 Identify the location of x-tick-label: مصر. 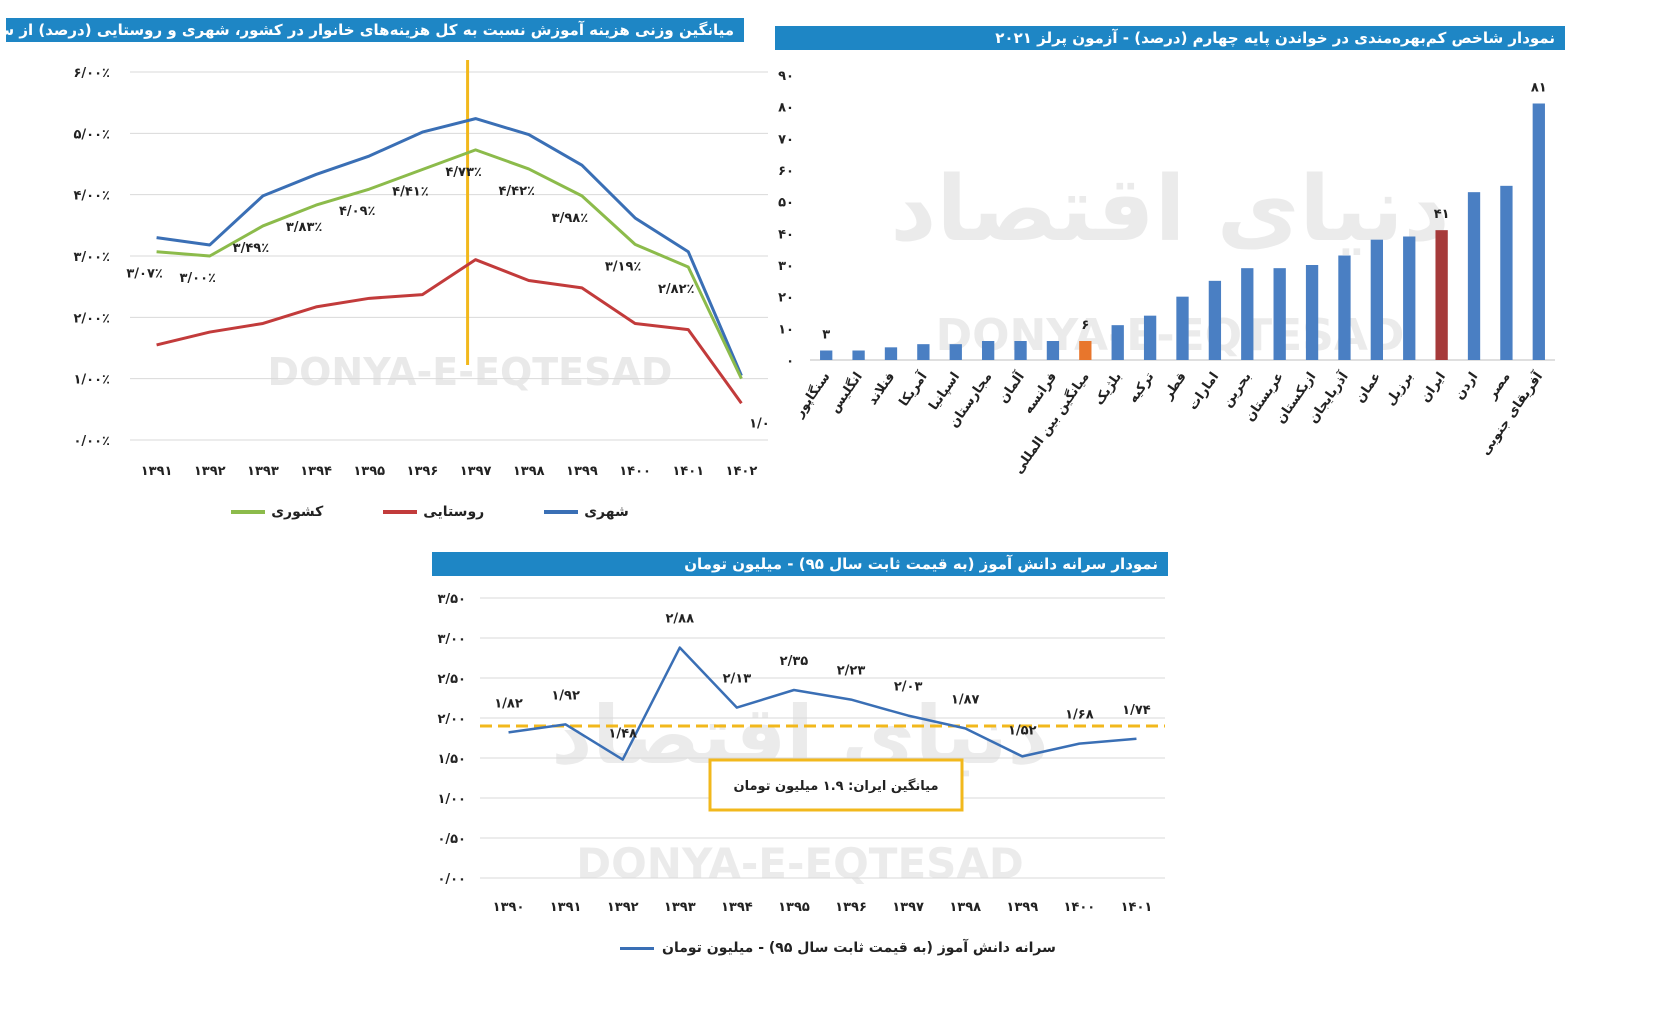
(1498, 386).